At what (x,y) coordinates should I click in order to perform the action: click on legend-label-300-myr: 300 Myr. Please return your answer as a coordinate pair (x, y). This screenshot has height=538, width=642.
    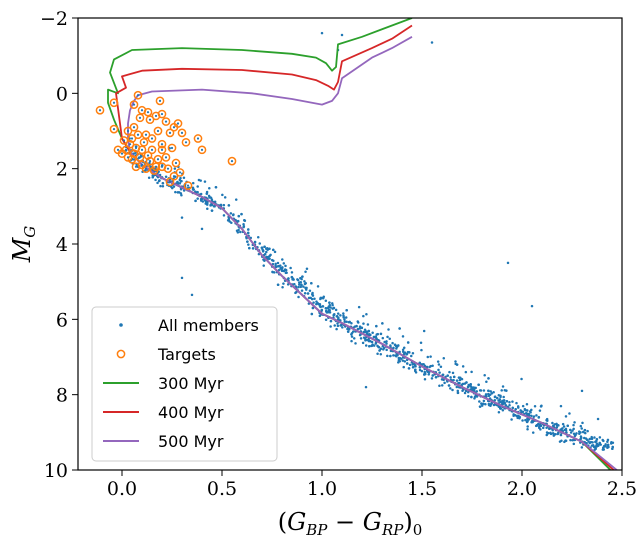
    Looking at the image, I should click on (191, 383).